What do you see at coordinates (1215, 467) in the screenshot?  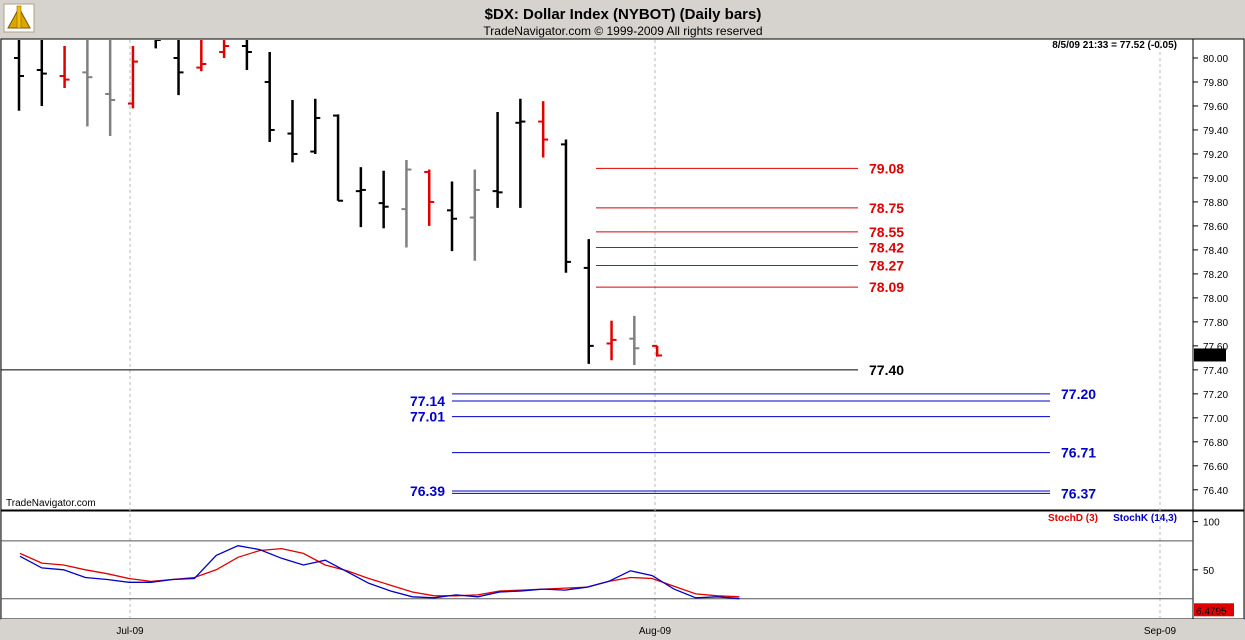 I see `price-tick-label: 76.60` at bounding box center [1215, 467].